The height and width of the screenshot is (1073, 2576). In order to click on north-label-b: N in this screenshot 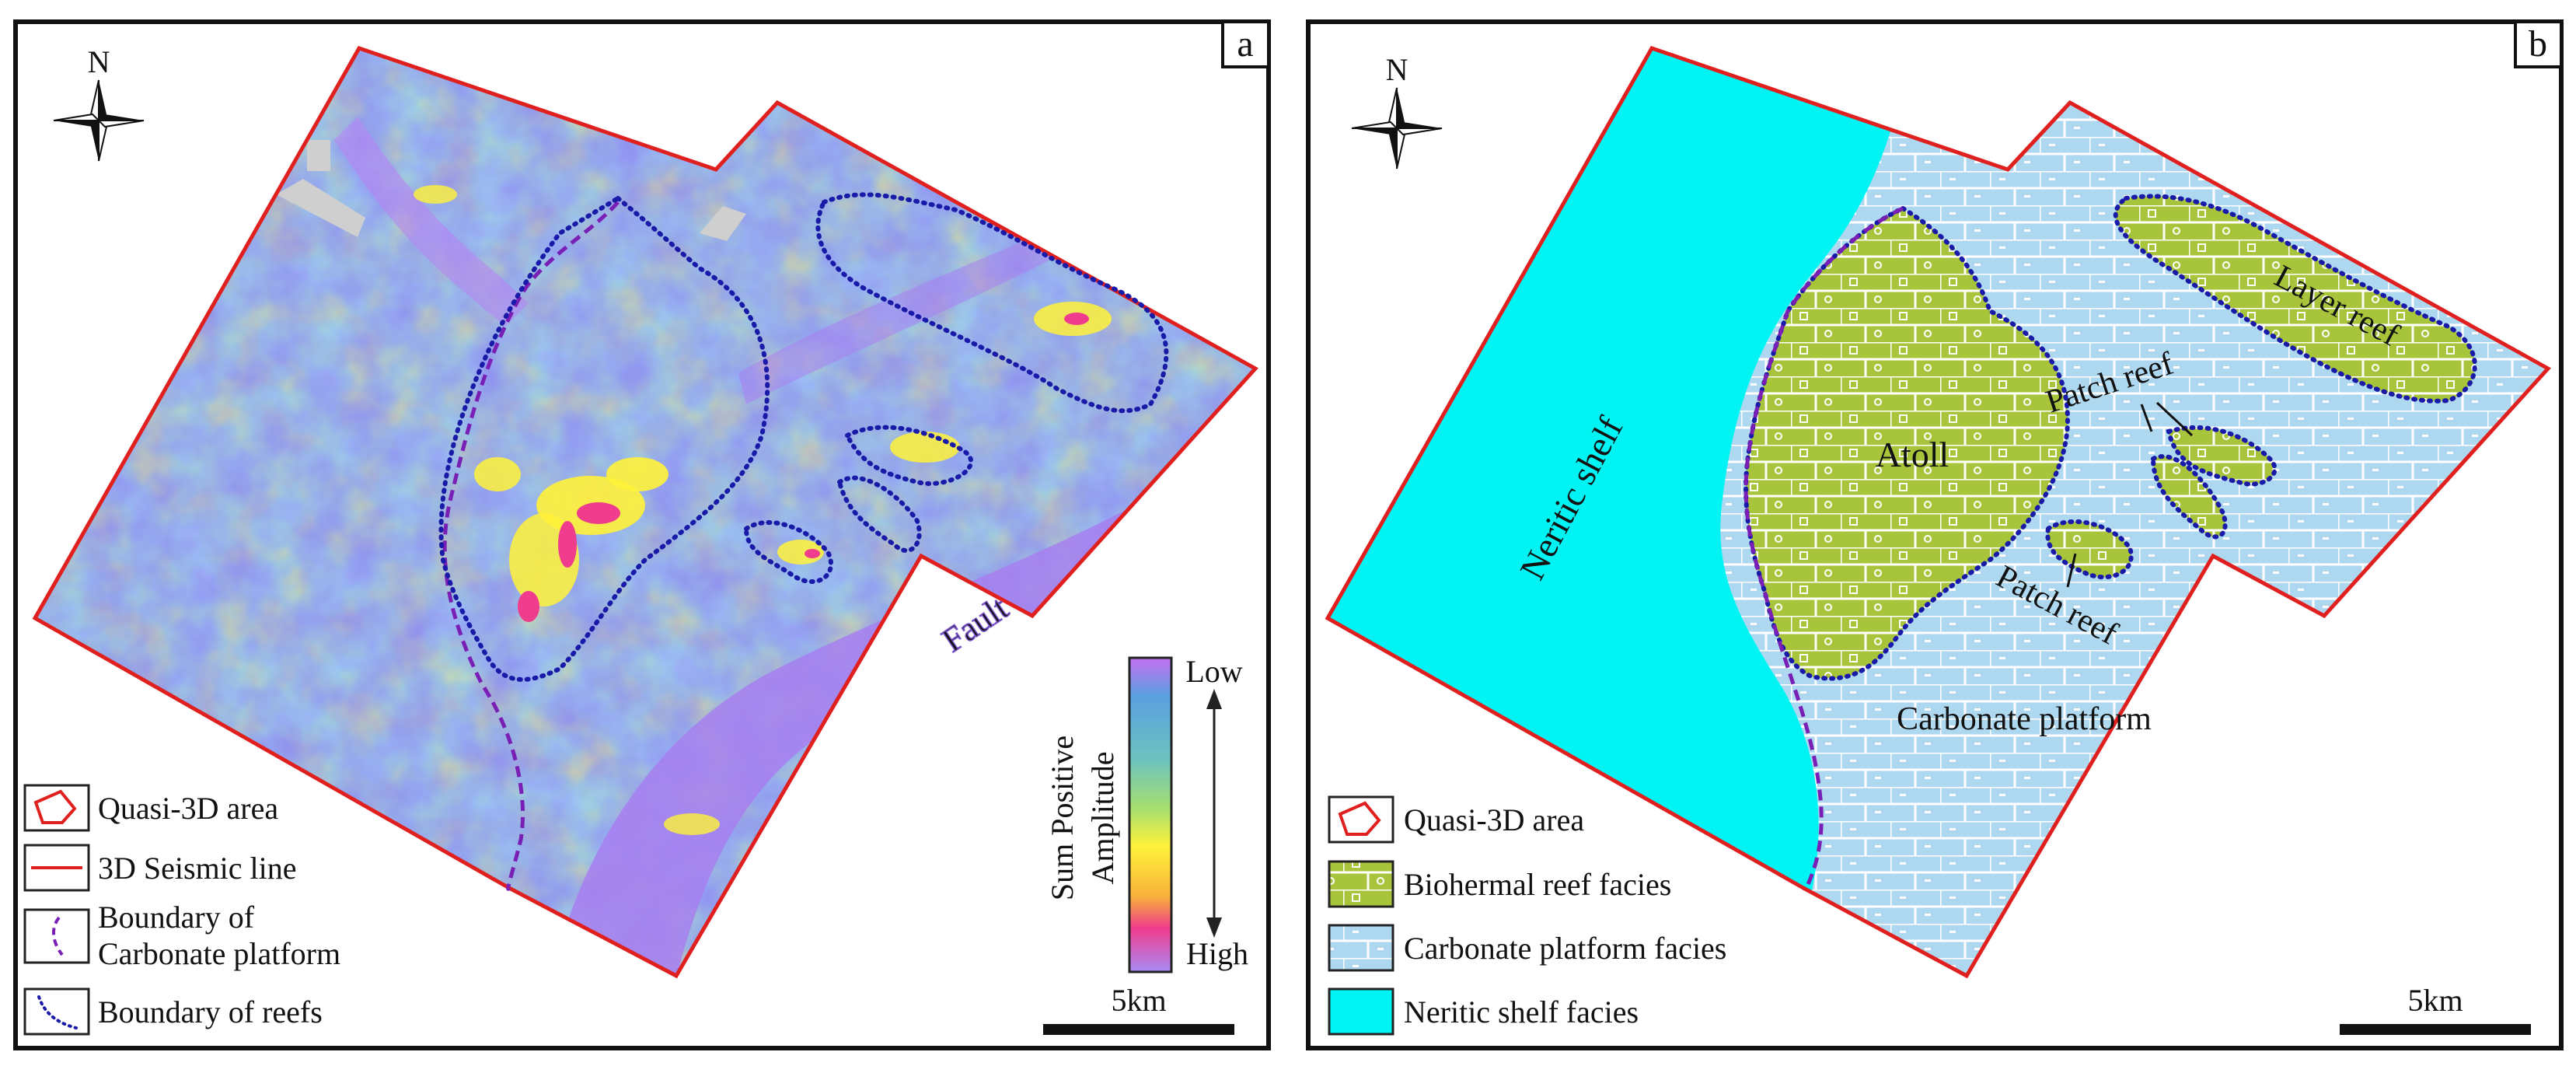, I will do `click(1397, 69)`.